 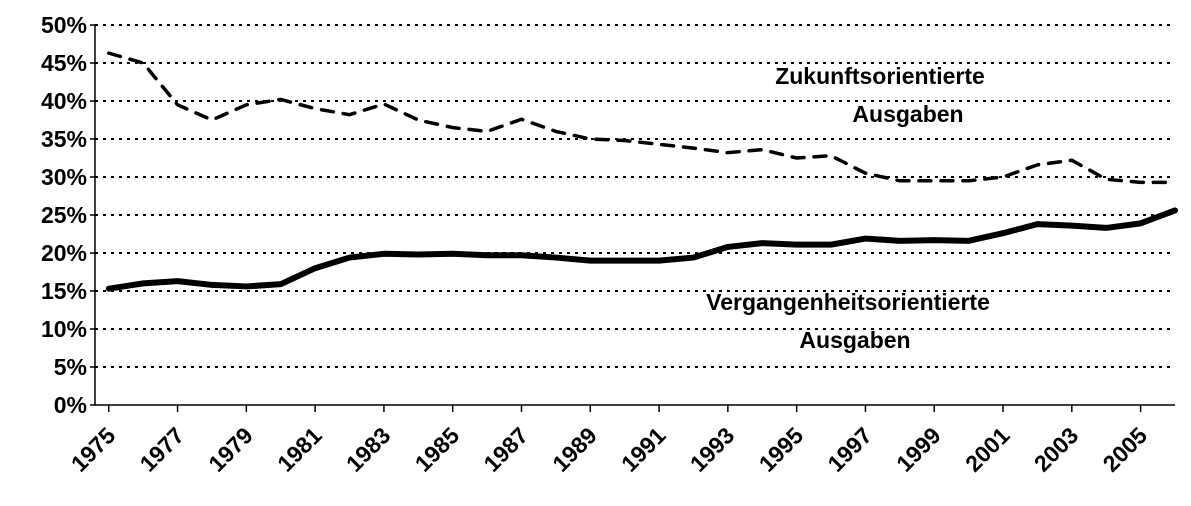 I want to click on x-tick-label: 2005, so click(x=1125, y=449).